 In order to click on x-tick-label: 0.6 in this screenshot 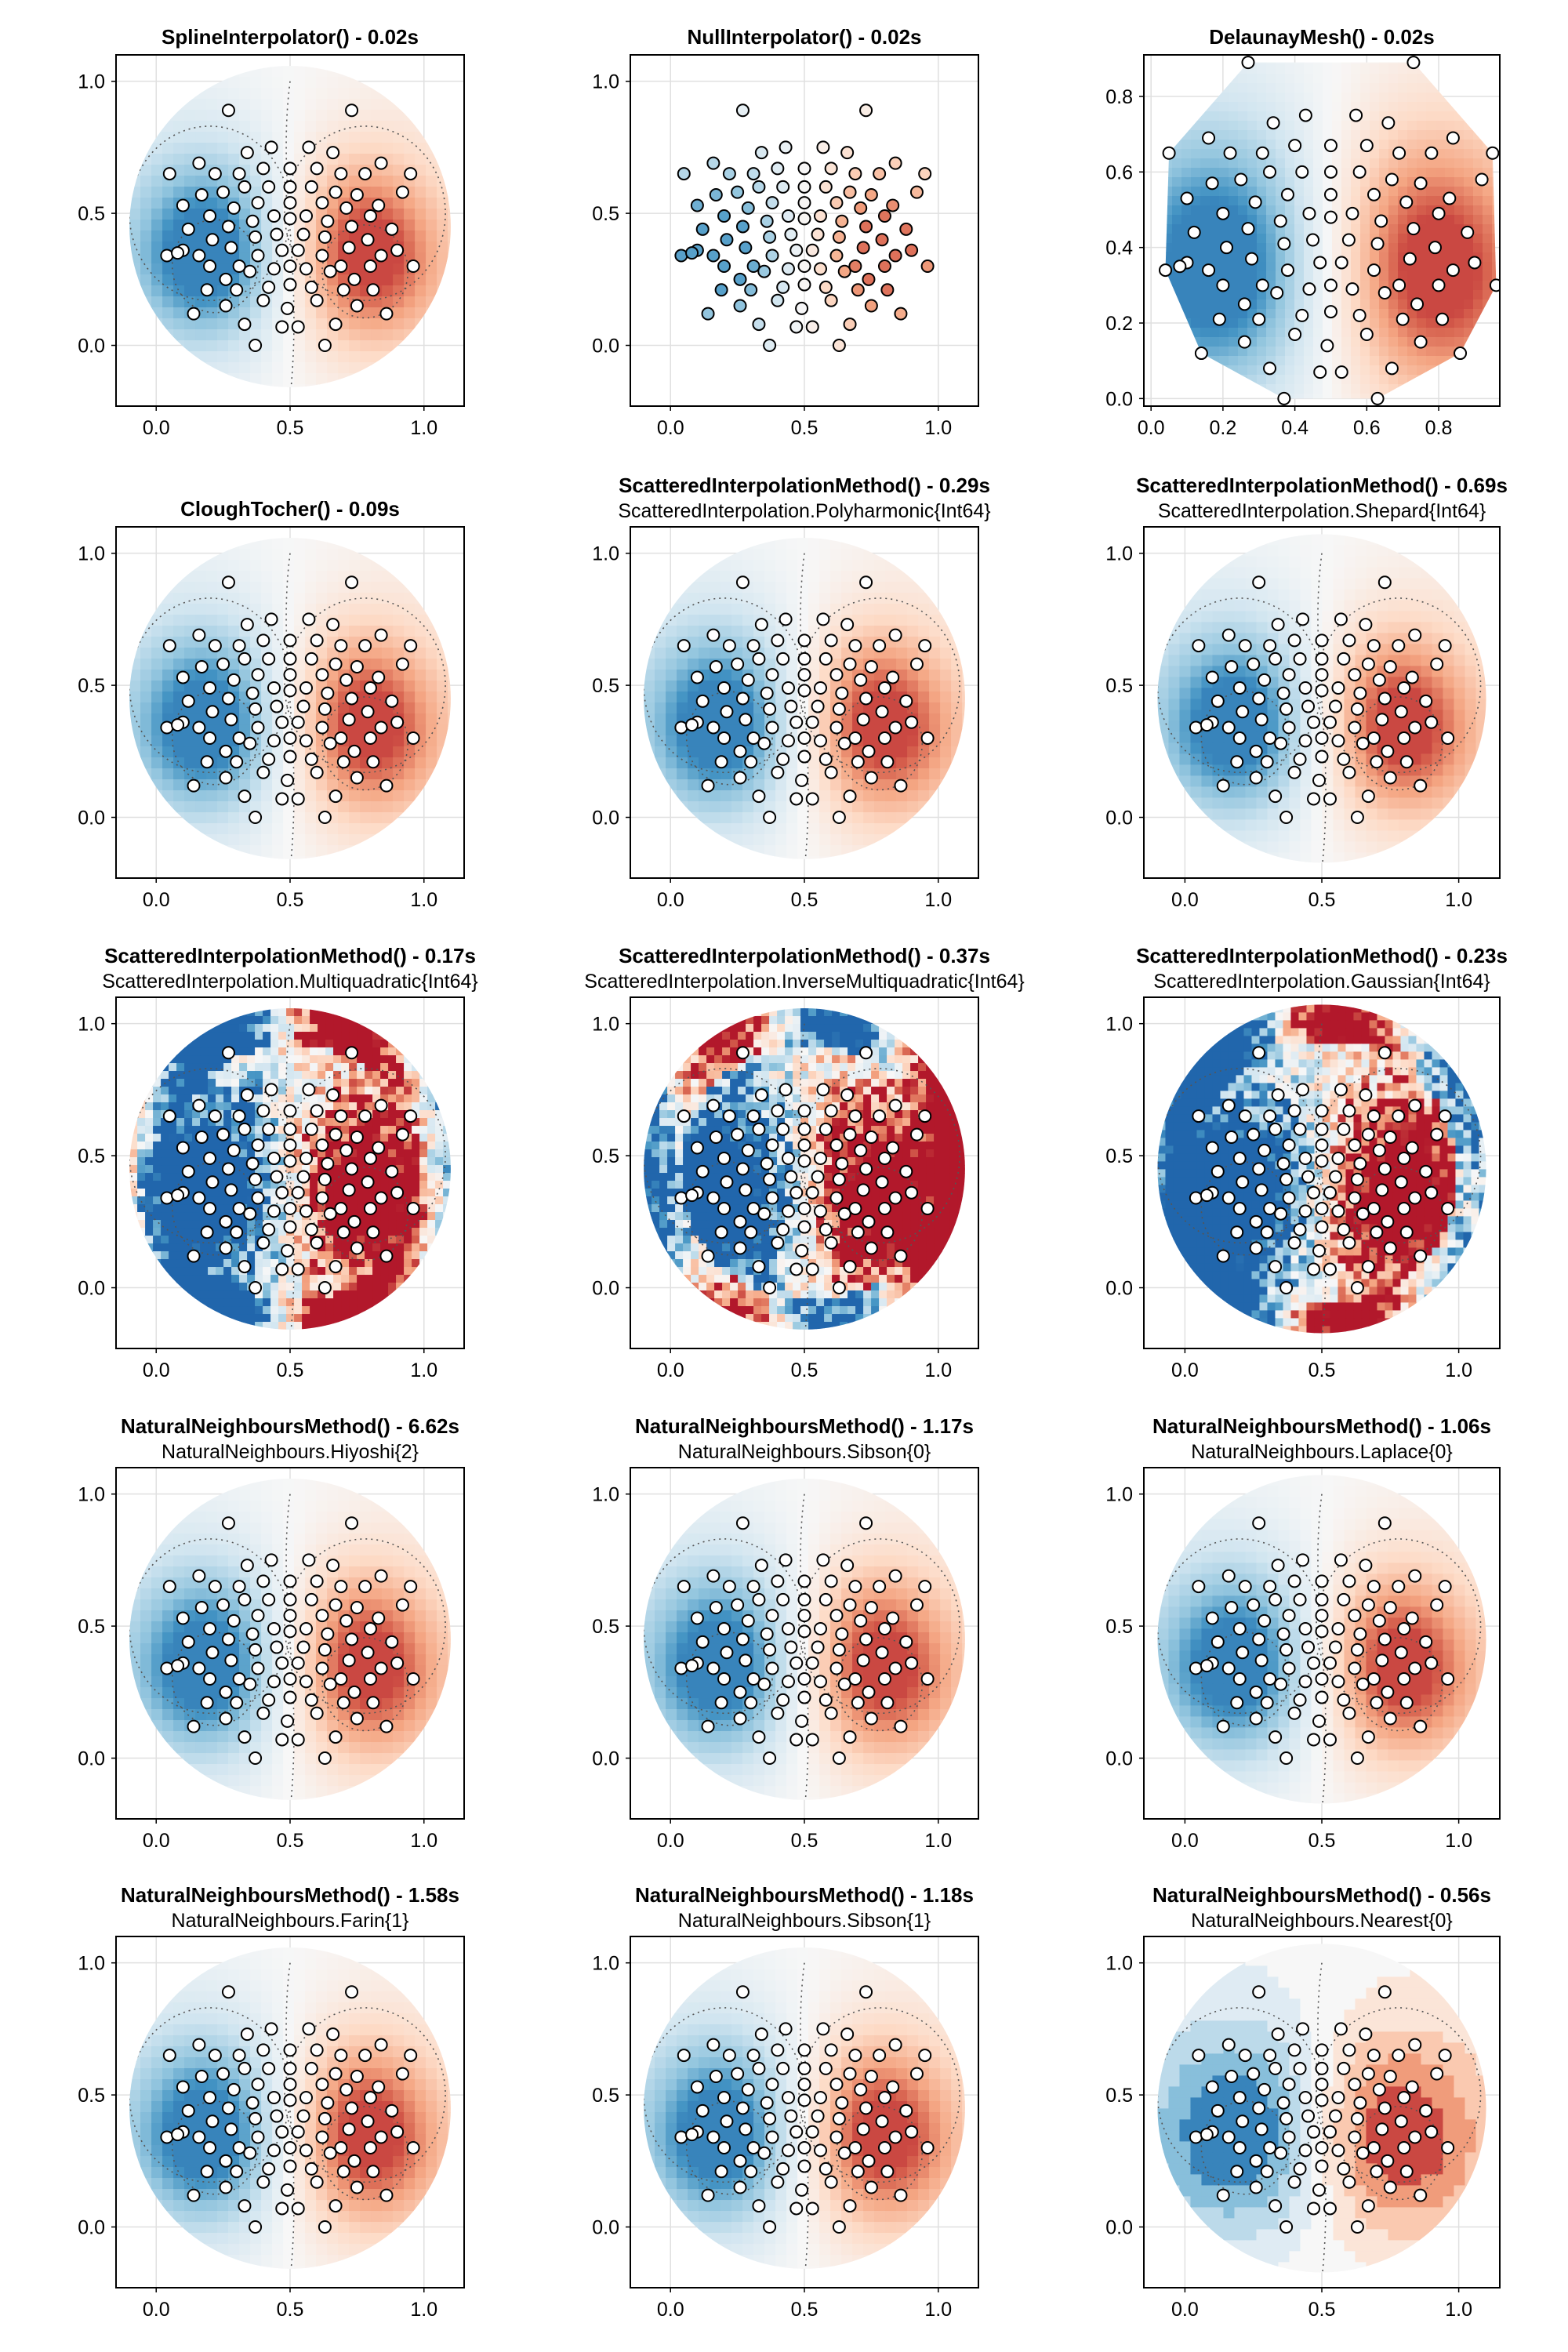, I will do `click(1367, 428)`.